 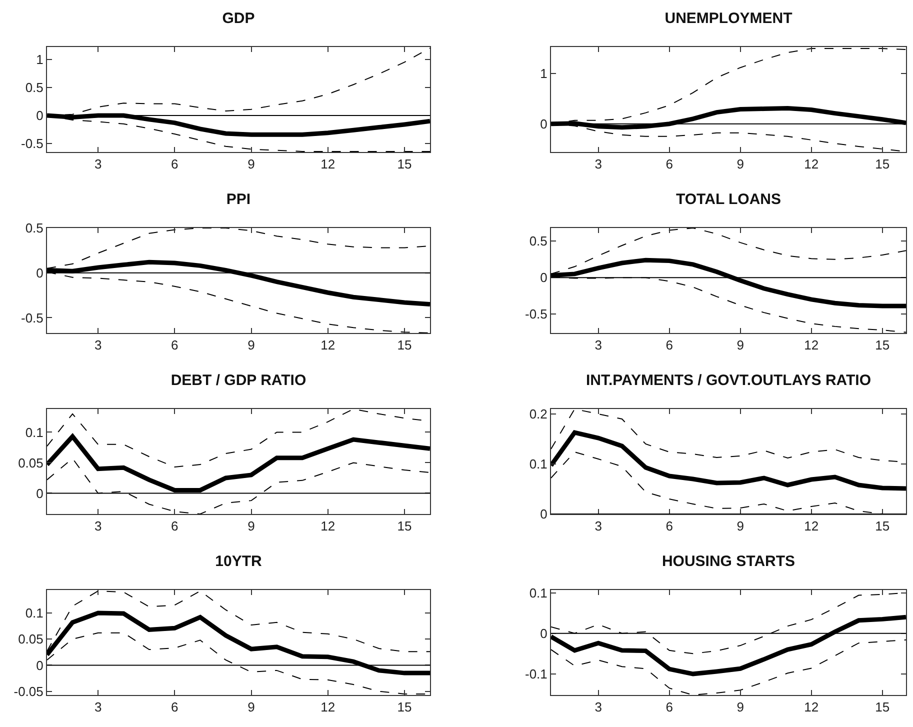 I want to click on chart-title: DEBT / GDP RATIO, so click(x=238, y=381).